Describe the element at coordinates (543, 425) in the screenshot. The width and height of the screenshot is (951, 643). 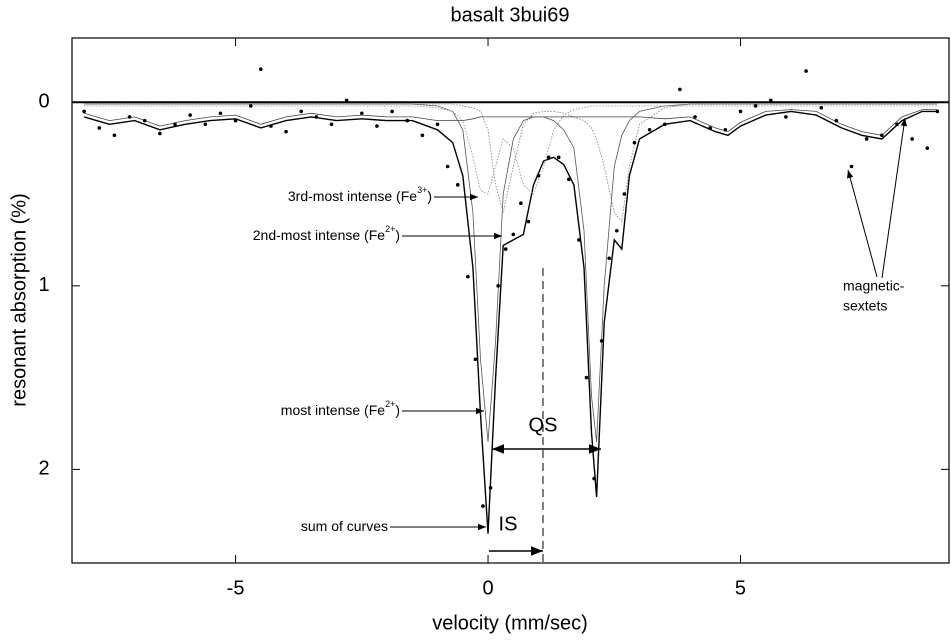
I see `qs-label: QS` at that location.